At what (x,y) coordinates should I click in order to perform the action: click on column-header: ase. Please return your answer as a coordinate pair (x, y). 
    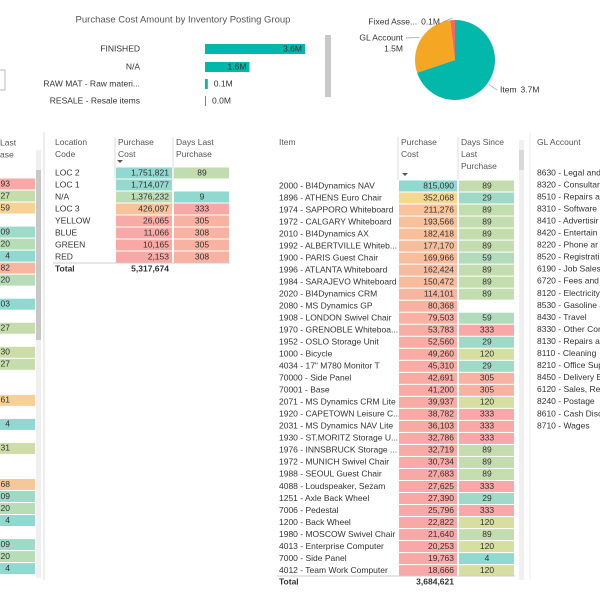
    Looking at the image, I should click on (7, 154).